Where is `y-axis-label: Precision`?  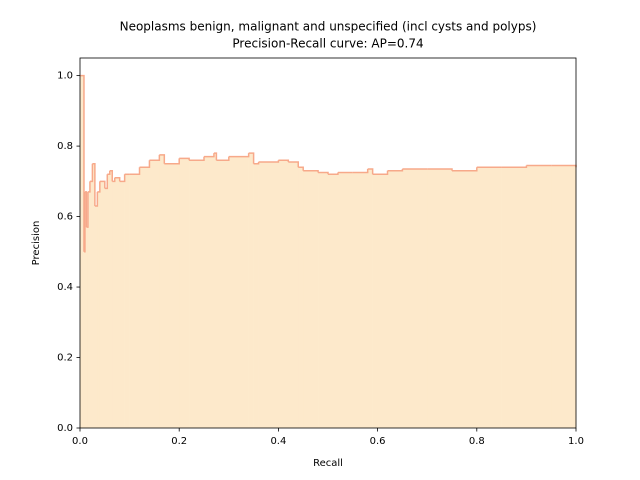 y-axis-label: Precision is located at coordinates (36, 243).